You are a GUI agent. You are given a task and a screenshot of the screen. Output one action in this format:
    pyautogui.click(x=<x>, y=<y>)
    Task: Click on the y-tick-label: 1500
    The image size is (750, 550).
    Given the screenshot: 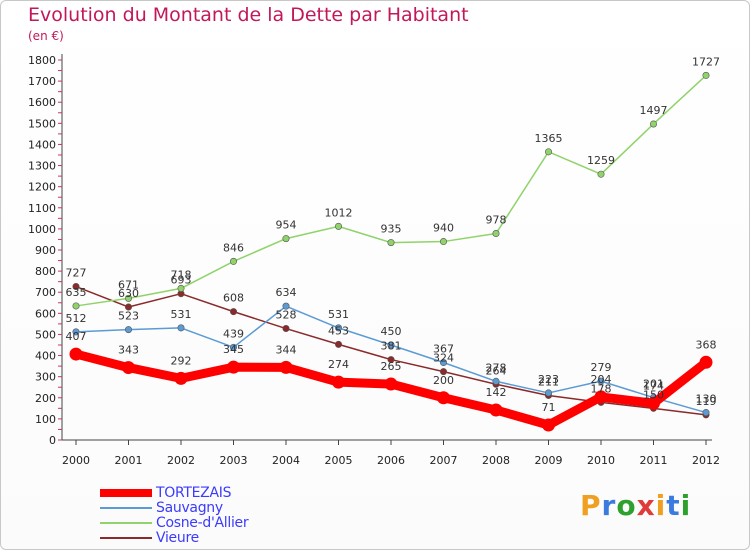 What is the action you would take?
    pyautogui.click(x=42, y=123)
    